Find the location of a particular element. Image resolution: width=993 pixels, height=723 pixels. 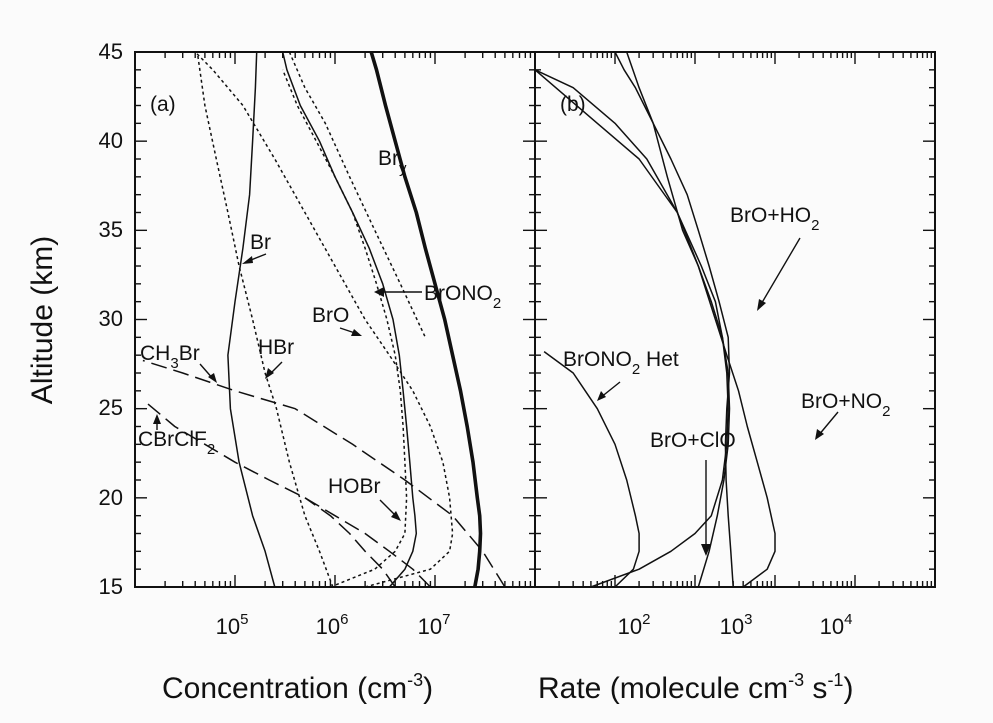

y-tick-label-15: 15 is located at coordinates (111, 586).